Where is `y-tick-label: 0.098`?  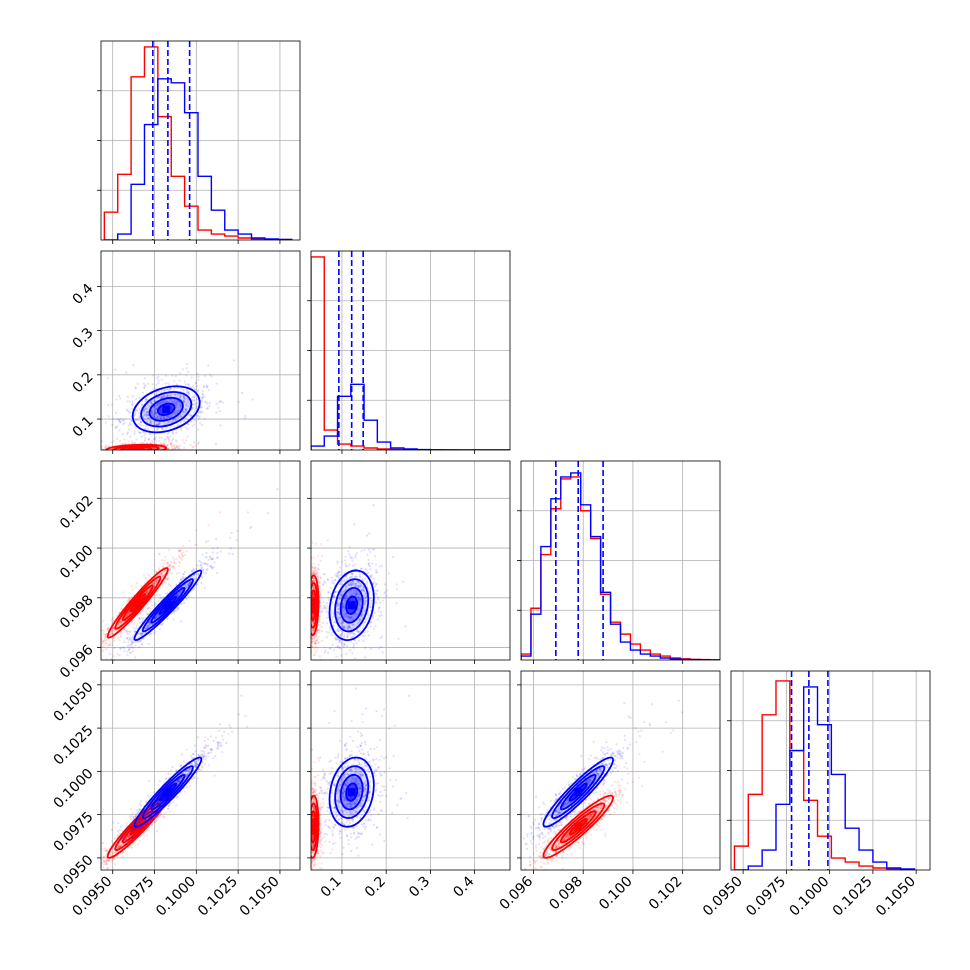
y-tick-label: 0.098 is located at coordinates (77, 612).